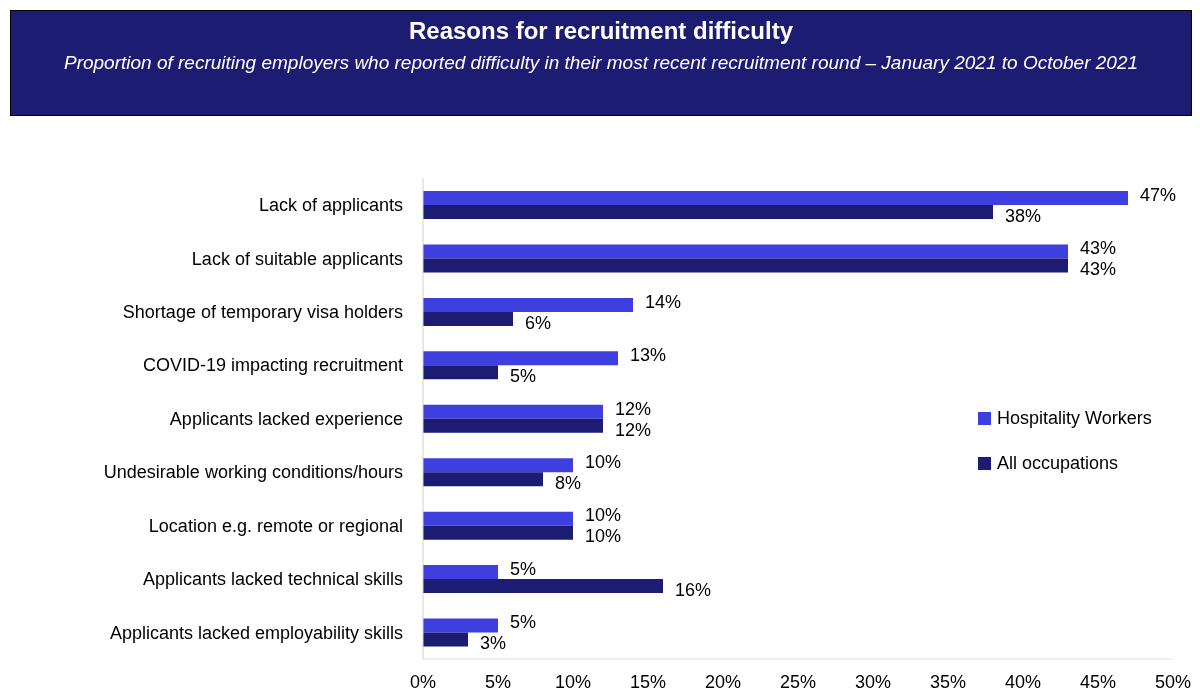 Image resolution: width=1200 pixels, height=699 pixels. Describe the element at coordinates (423, 681) in the screenshot. I see `x-tick-label: 0%` at that location.